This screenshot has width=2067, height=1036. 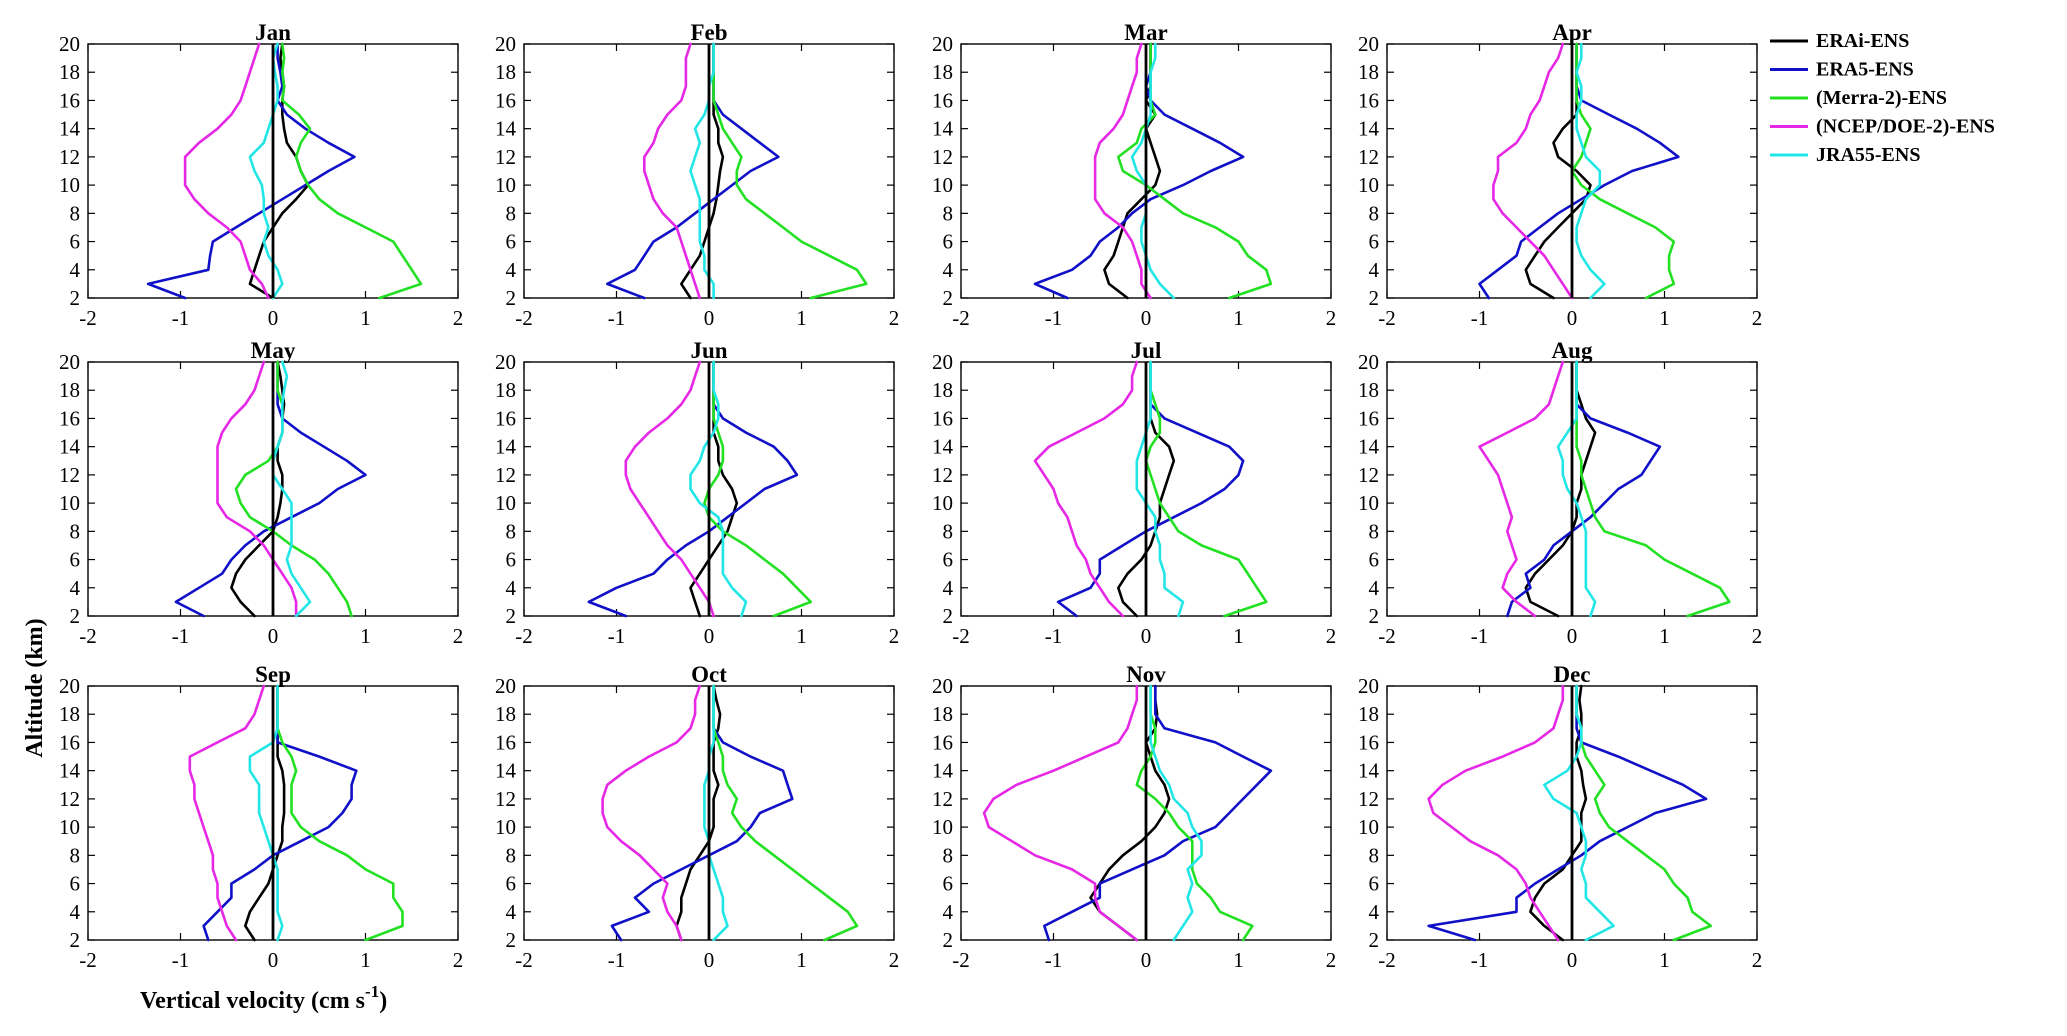 I want to click on legend-label: ERA5-ENS, so click(x=1865, y=70).